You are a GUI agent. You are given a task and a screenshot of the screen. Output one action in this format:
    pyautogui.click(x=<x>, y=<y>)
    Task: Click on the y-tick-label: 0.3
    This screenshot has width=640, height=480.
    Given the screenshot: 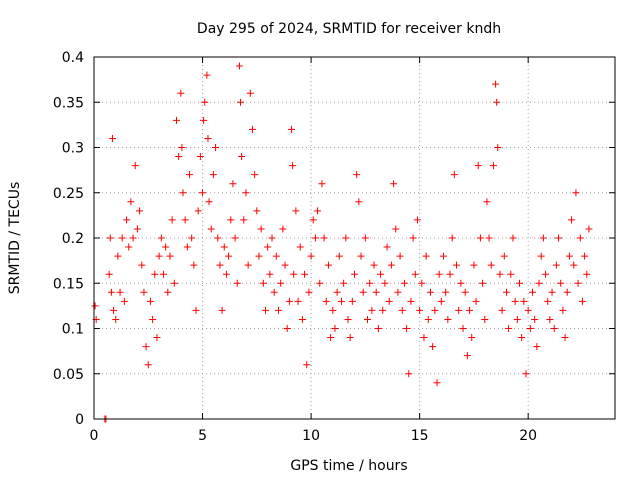 What is the action you would take?
    pyautogui.click(x=73, y=149)
    